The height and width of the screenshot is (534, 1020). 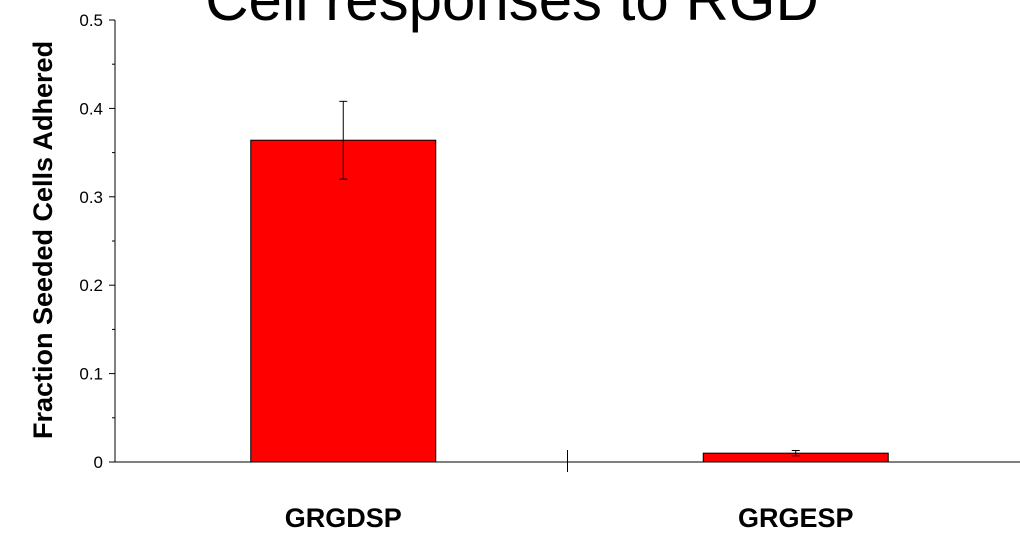 What do you see at coordinates (43, 240) in the screenshot?
I see `y-axis-label: Fraction Seeded Cells Adhered` at bounding box center [43, 240].